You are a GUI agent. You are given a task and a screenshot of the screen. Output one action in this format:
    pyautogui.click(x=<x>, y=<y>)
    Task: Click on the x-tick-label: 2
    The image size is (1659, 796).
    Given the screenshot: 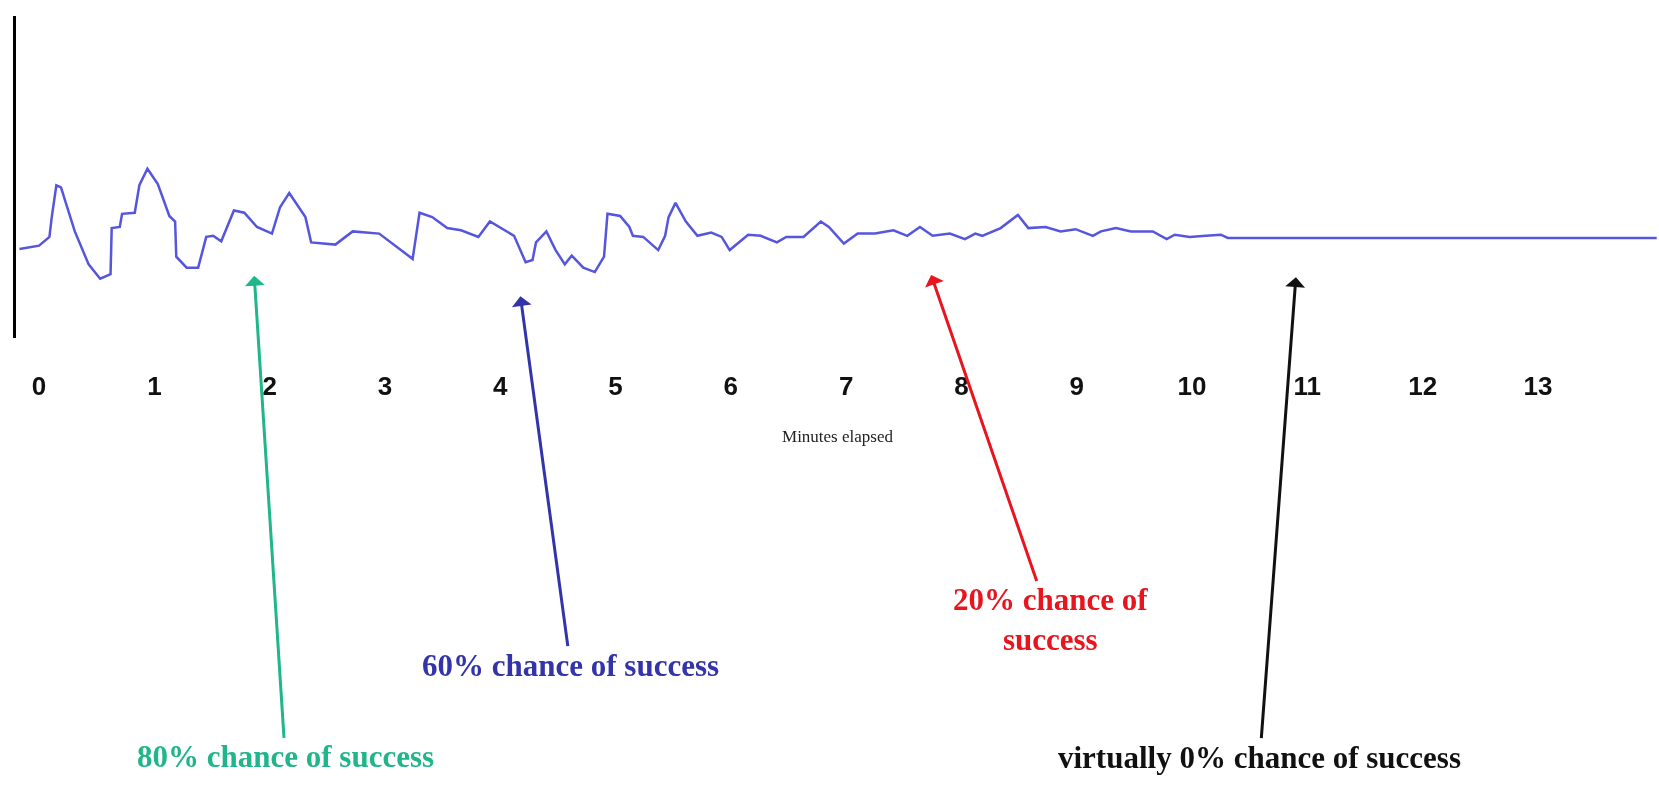 What is the action you would take?
    pyautogui.click(x=269, y=386)
    